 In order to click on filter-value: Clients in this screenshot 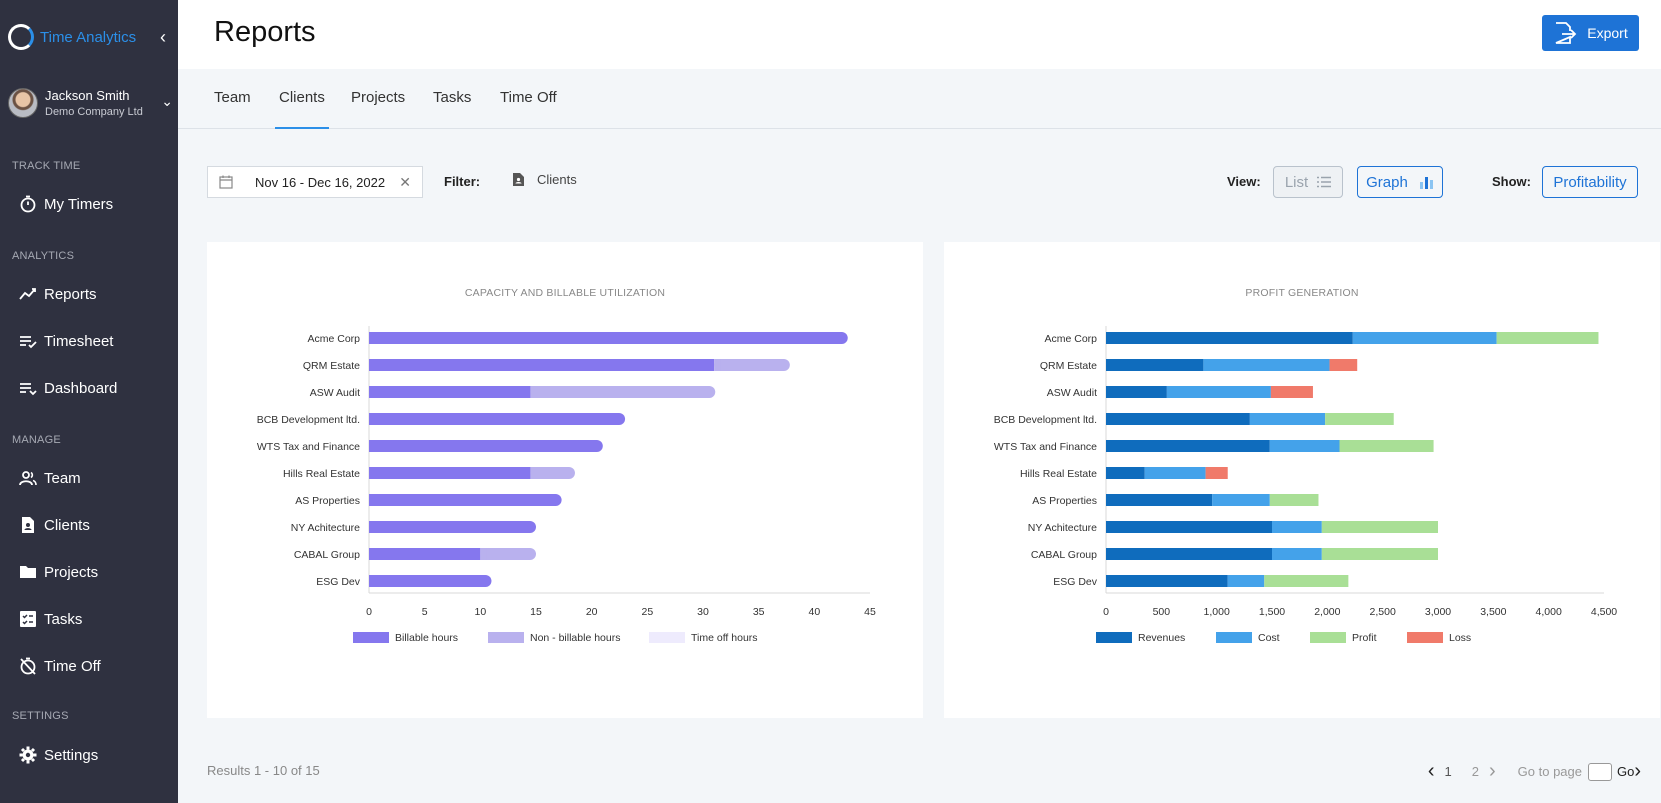, I will do `click(557, 179)`.